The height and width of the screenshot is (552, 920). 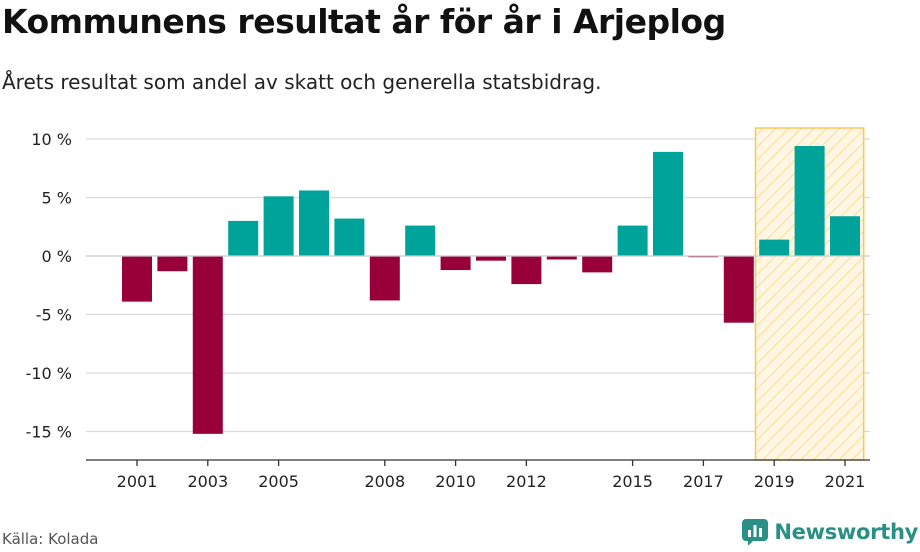 What do you see at coordinates (455, 481) in the screenshot?
I see `x-tick-label: 2010` at bounding box center [455, 481].